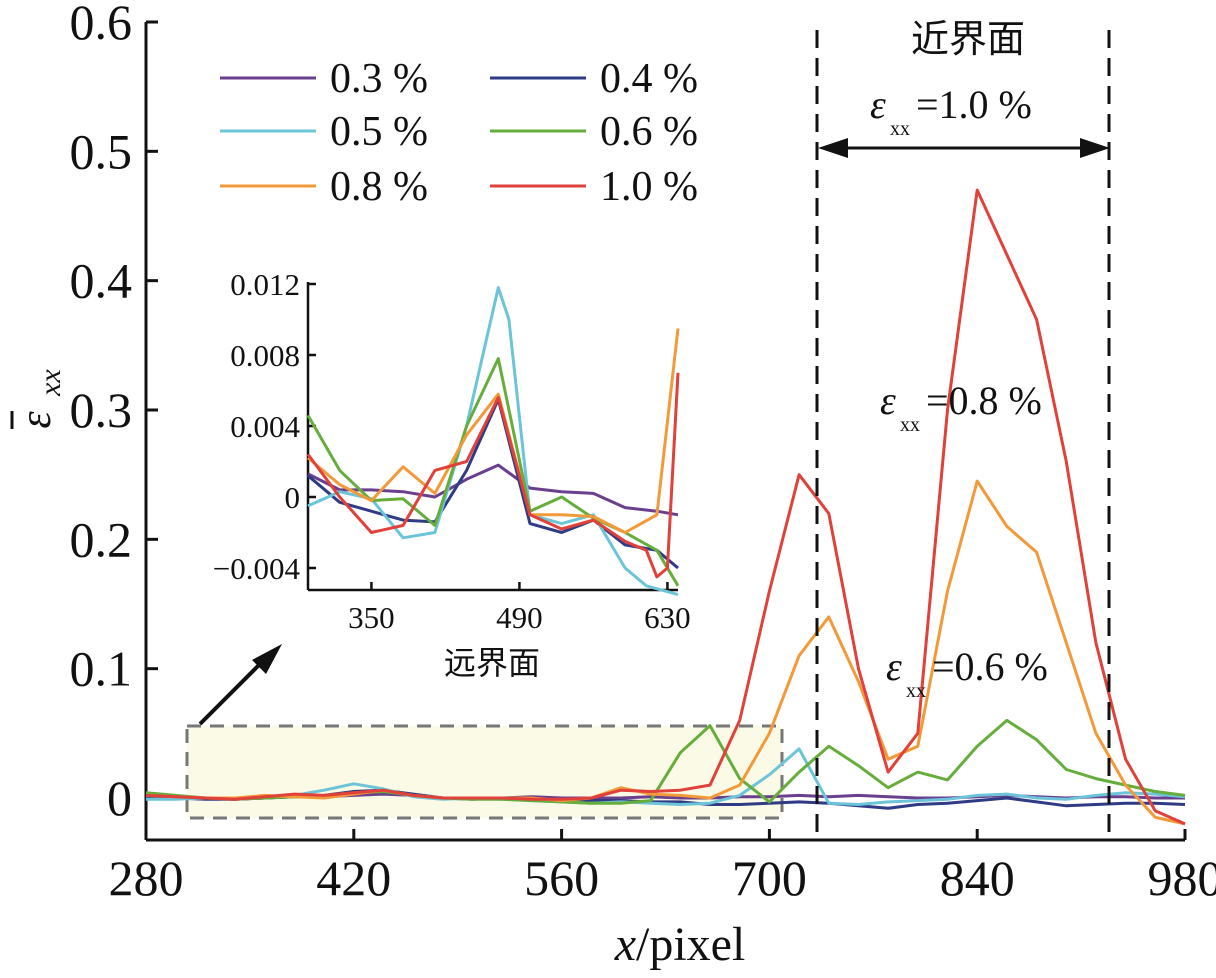 This screenshot has width=1216, height=978. Describe the element at coordinates (649, 79) in the screenshot. I see `legend-label: 0.4 %` at that location.